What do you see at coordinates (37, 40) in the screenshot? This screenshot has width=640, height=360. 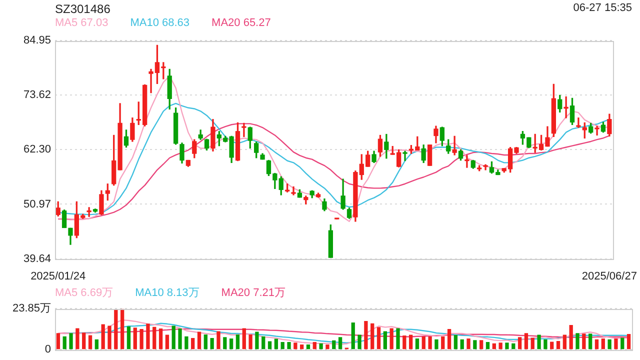 I see `y-tick-label: 84.95` at bounding box center [37, 40].